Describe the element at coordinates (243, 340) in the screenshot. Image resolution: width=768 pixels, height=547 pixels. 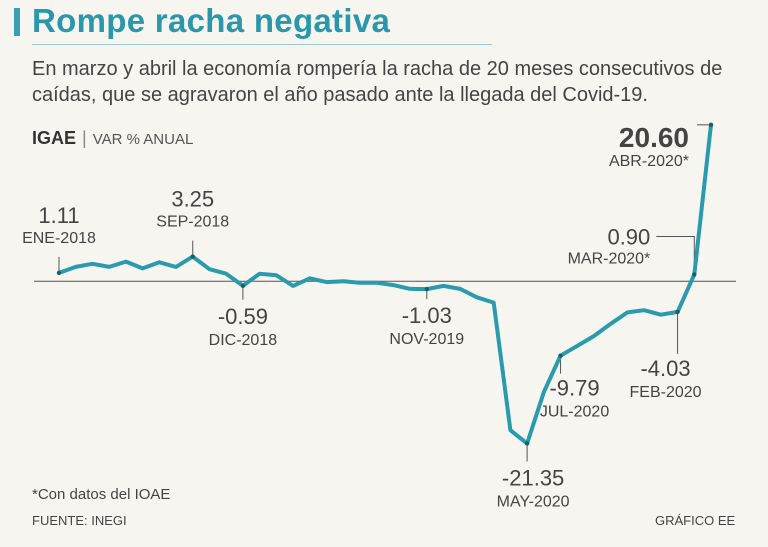
I see `date-label-dic-2018: DIC-2018` at that location.